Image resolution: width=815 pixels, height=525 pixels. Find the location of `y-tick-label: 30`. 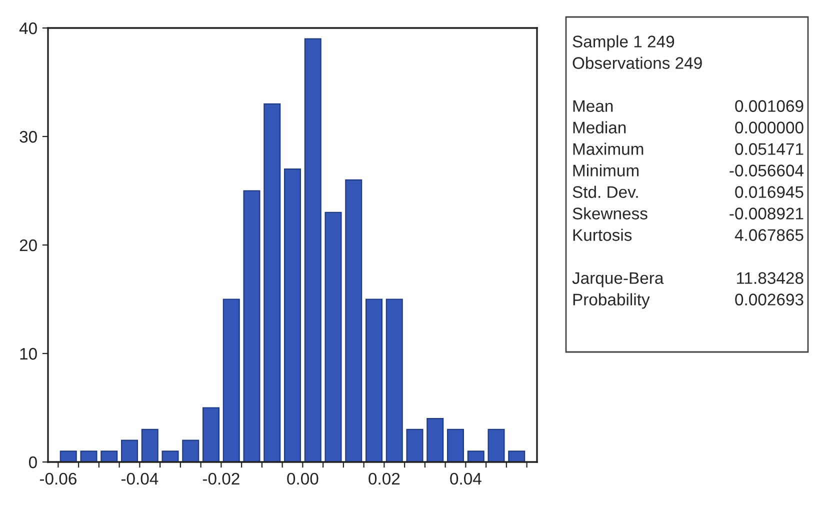

y-tick-label: 30 is located at coordinates (28, 136).